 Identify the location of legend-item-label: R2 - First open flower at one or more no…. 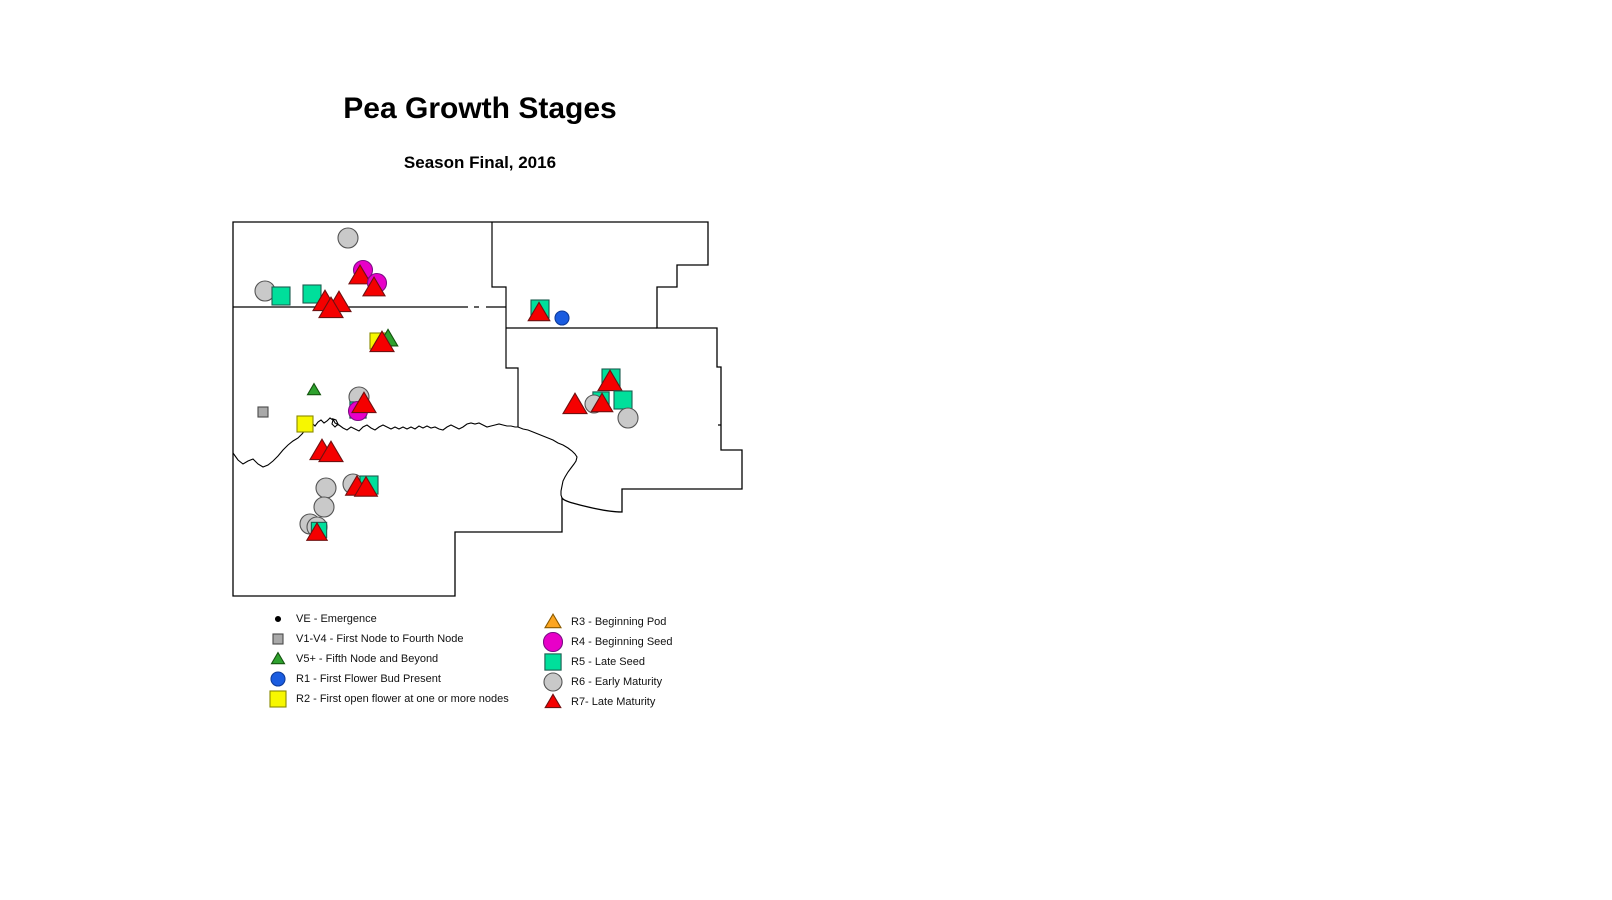
(402, 699).